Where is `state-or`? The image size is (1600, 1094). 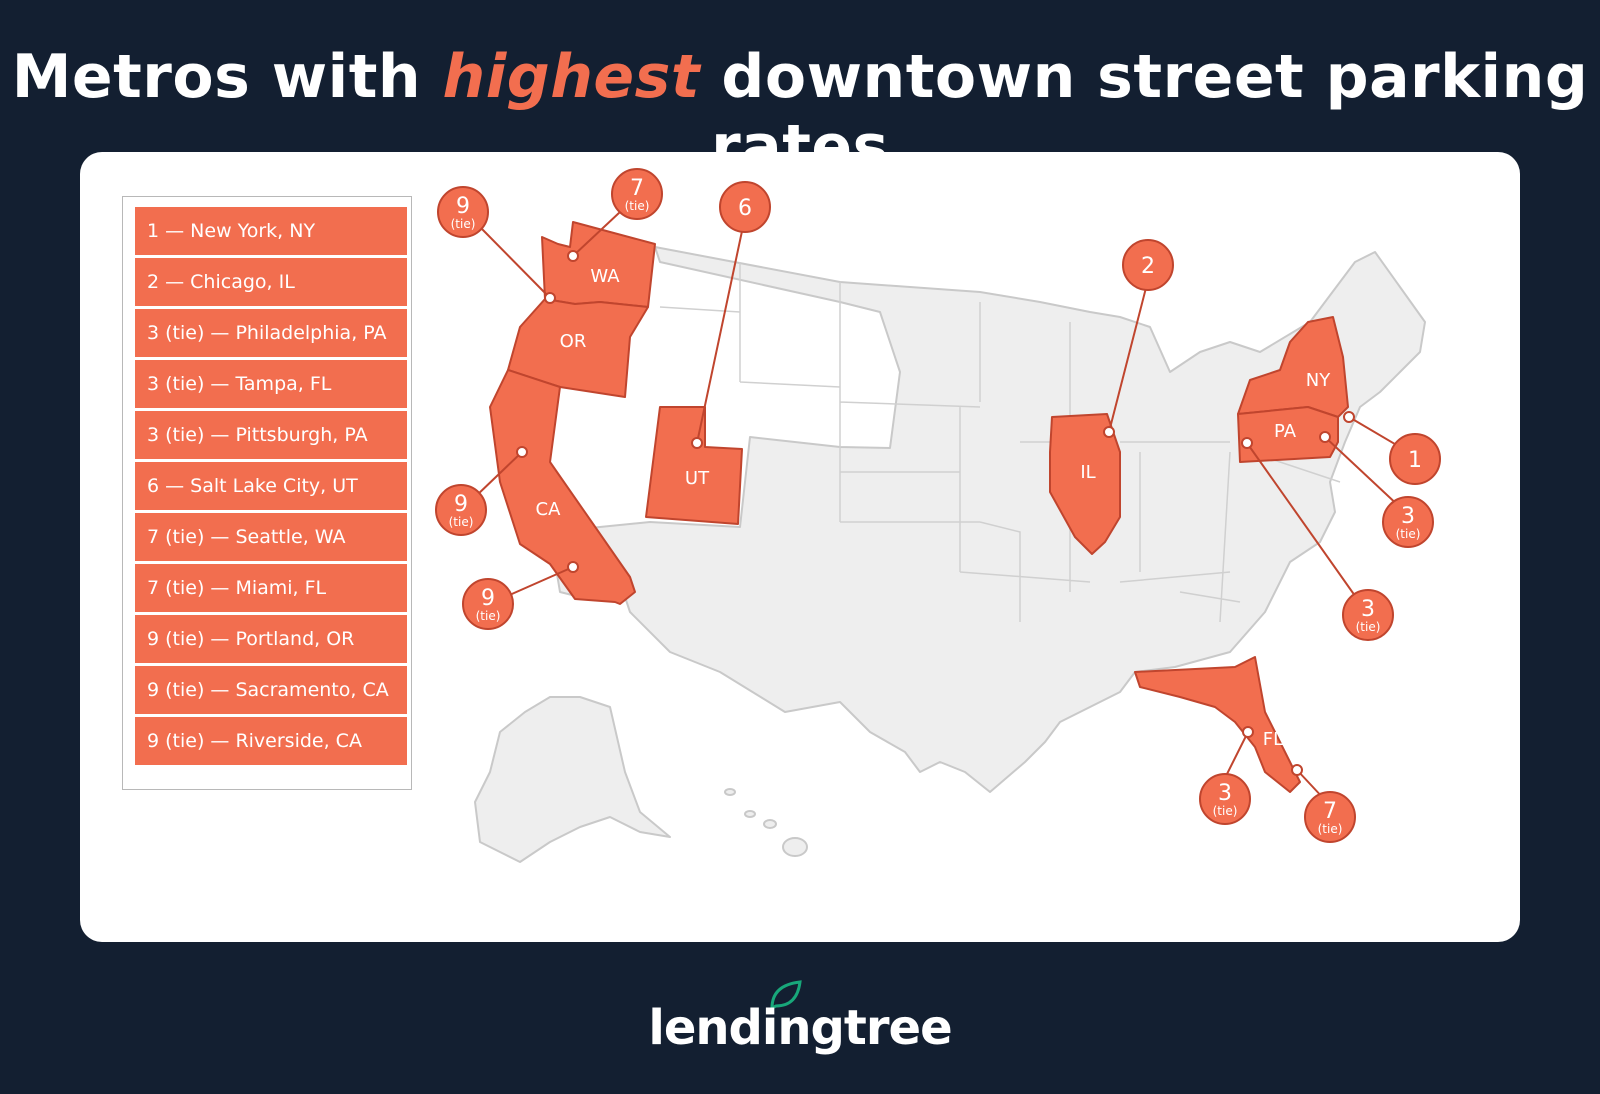
state-or is located at coordinates (578, 348).